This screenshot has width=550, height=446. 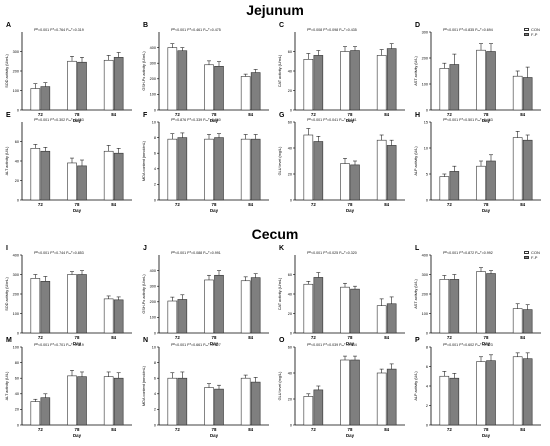 I want to click on legend-label-con: CON, so click(x=535, y=29).